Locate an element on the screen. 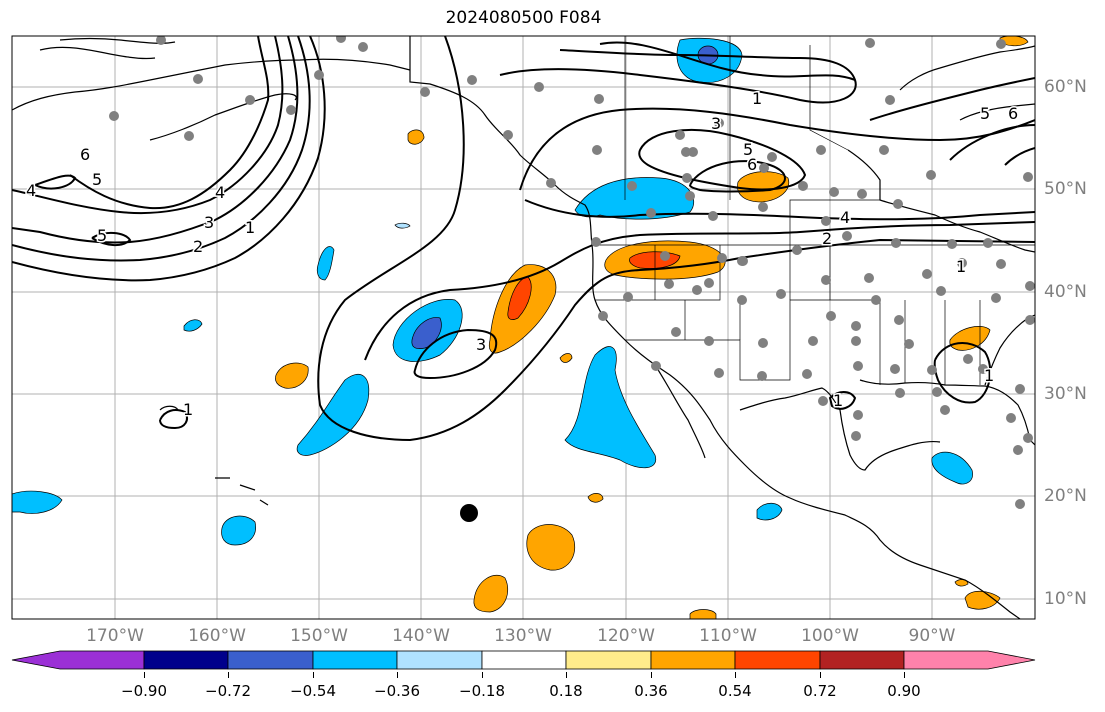  longitude-label: 170°W is located at coordinates (115, 636).